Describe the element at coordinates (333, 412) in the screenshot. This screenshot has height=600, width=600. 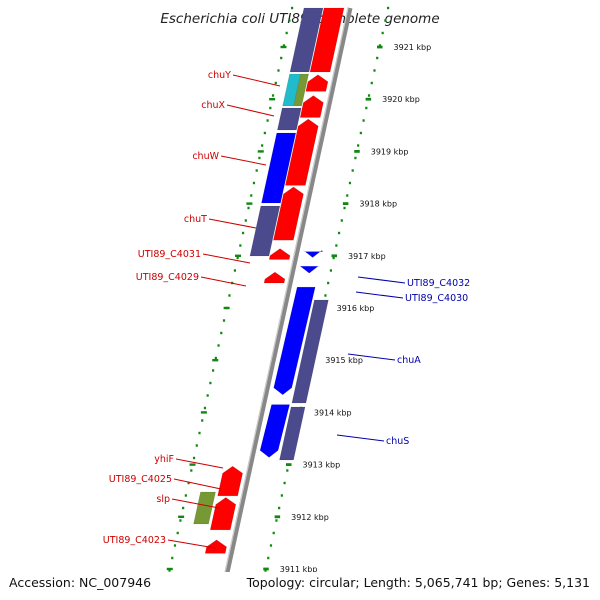
I see `tick-label: 3914 kbp` at that location.